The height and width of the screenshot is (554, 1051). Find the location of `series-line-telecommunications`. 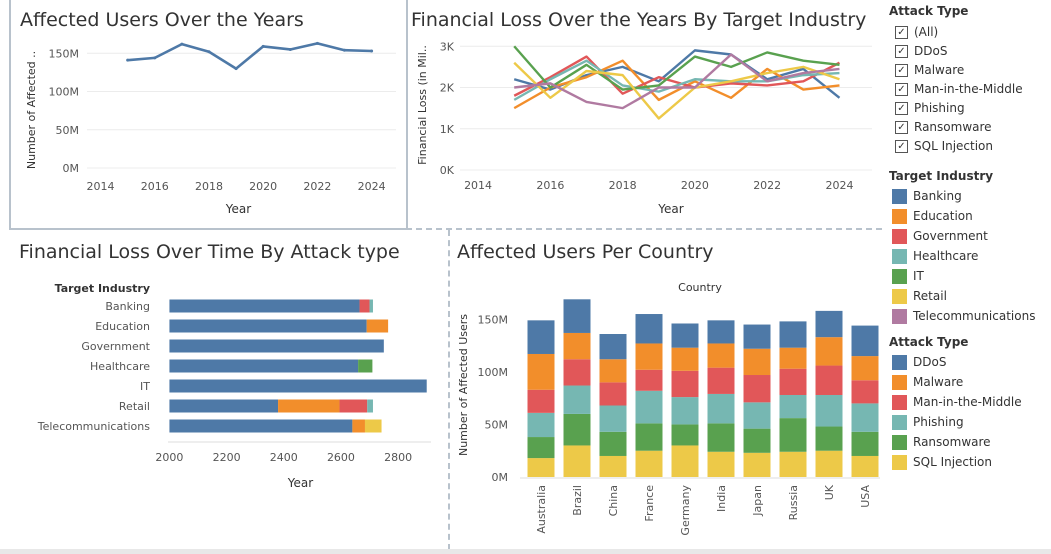

series-line-telecommunications is located at coordinates (677, 81).